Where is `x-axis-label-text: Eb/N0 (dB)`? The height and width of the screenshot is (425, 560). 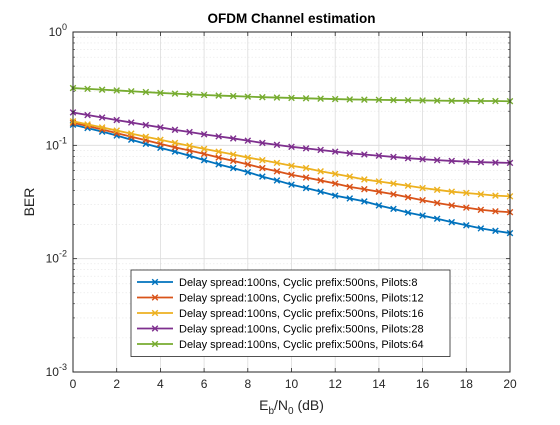
x-axis-label-text: Eb/N0 (dB) is located at coordinates (291, 407).